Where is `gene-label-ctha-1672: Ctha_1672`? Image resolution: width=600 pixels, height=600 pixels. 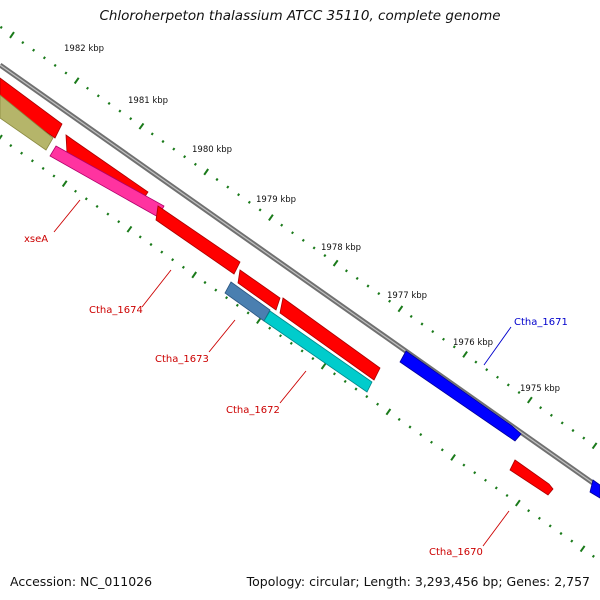 gene-label-ctha-1672: Ctha_1672 is located at coordinates (253, 410).